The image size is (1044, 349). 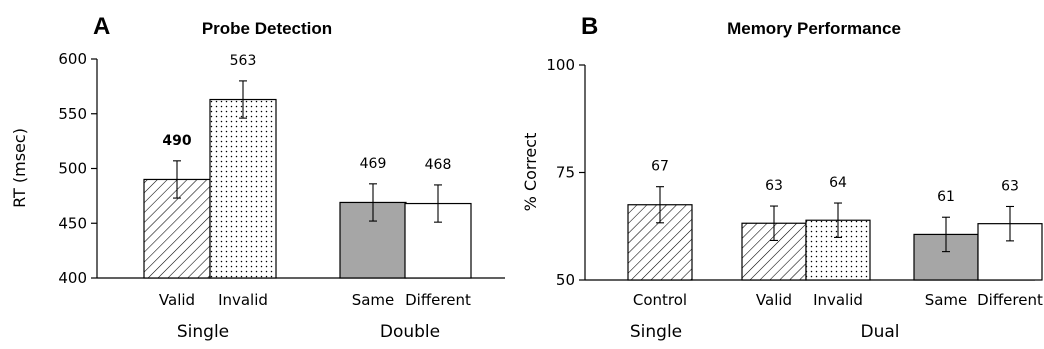 I want to click on y-tick-label: 450, so click(x=72, y=223).